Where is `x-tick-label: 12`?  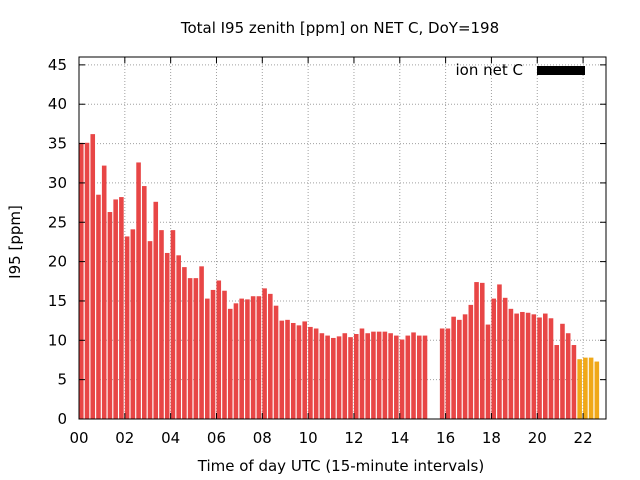 x-tick-label: 12 is located at coordinates (353, 438).